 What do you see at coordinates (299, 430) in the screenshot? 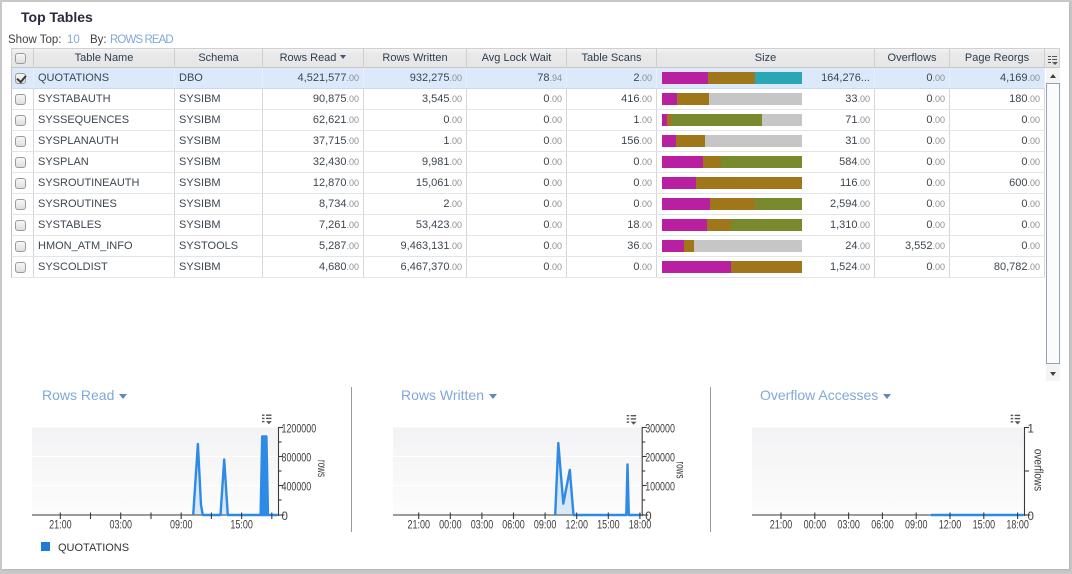
I see `svg-text: 1200000` at bounding box center [299, 430].